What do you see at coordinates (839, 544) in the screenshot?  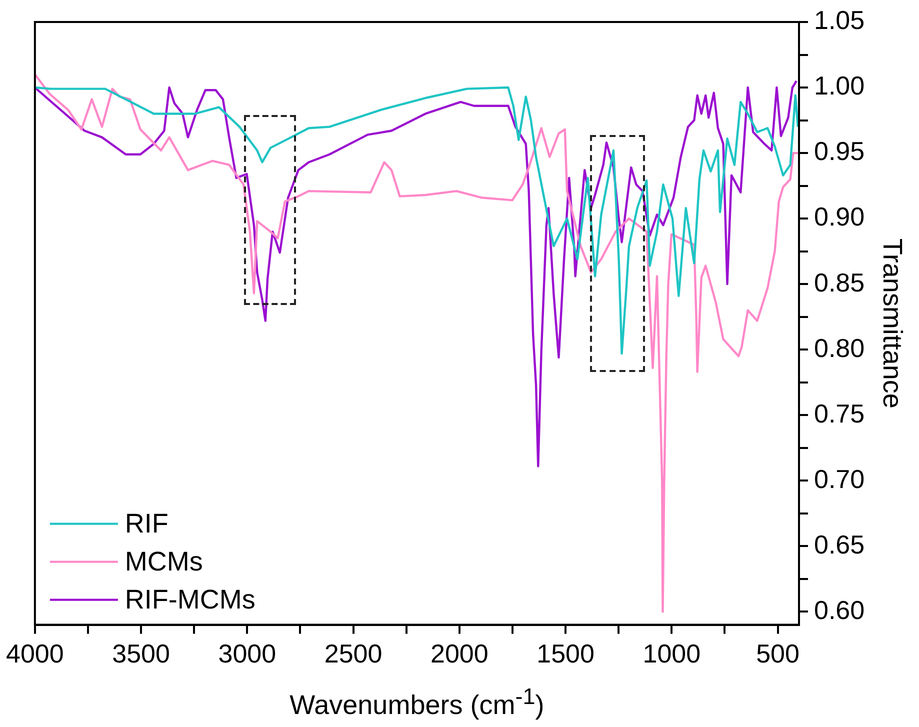 I see `y-tick-label: 0.65` at bounding box center [839, 544].